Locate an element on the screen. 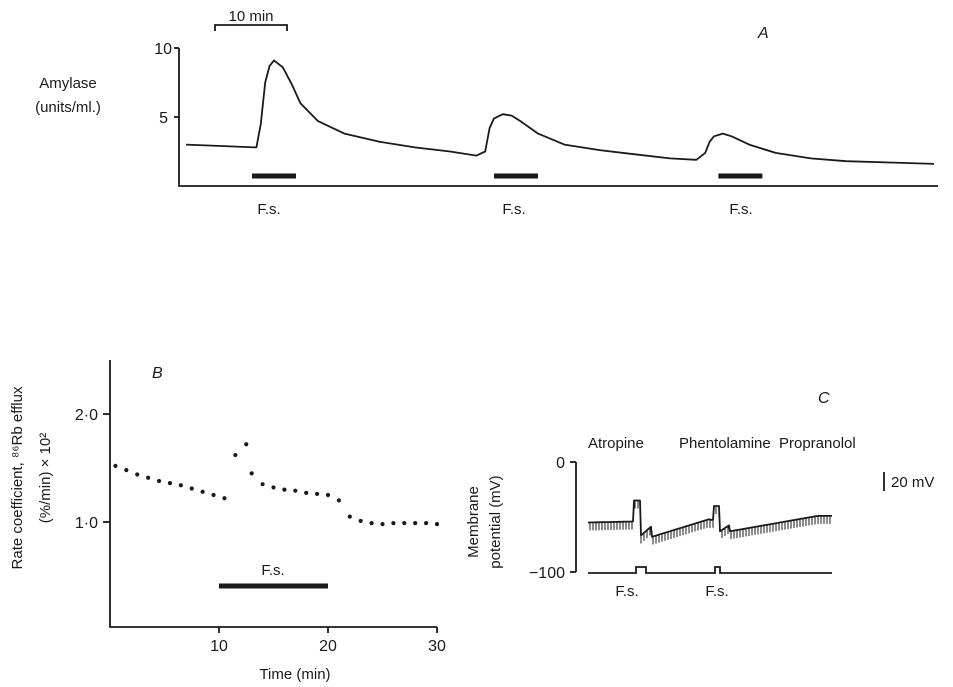  panel-b-xtick-label-30: 30 is located at coordinates (437, 646).